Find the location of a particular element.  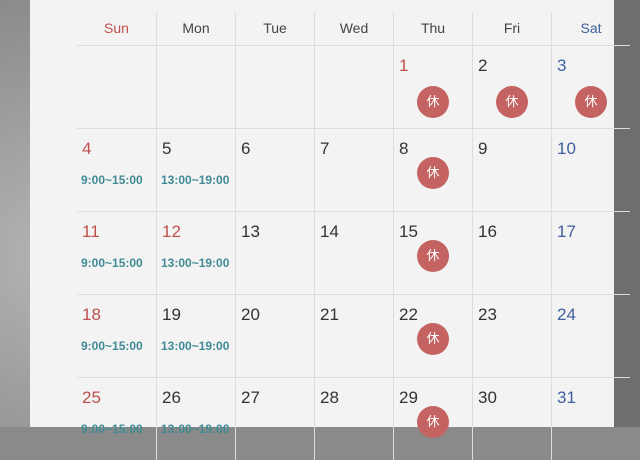

day-number: 7 is located at coordinates (325, 148).